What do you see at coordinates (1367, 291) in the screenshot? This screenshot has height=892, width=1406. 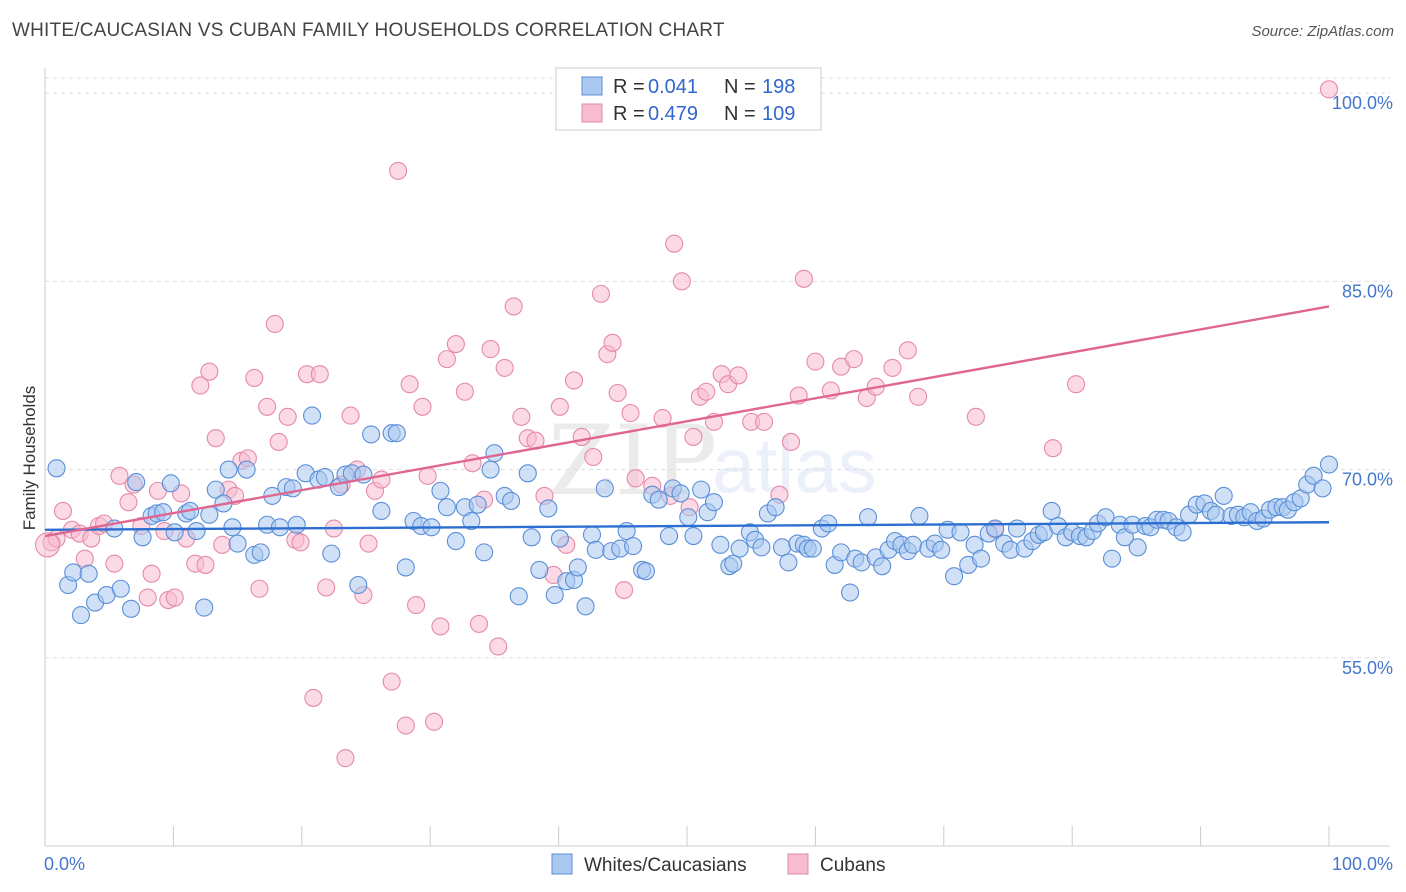 I see `y-tick-label-85: 85.0%` at bounding box center [1367, 291].